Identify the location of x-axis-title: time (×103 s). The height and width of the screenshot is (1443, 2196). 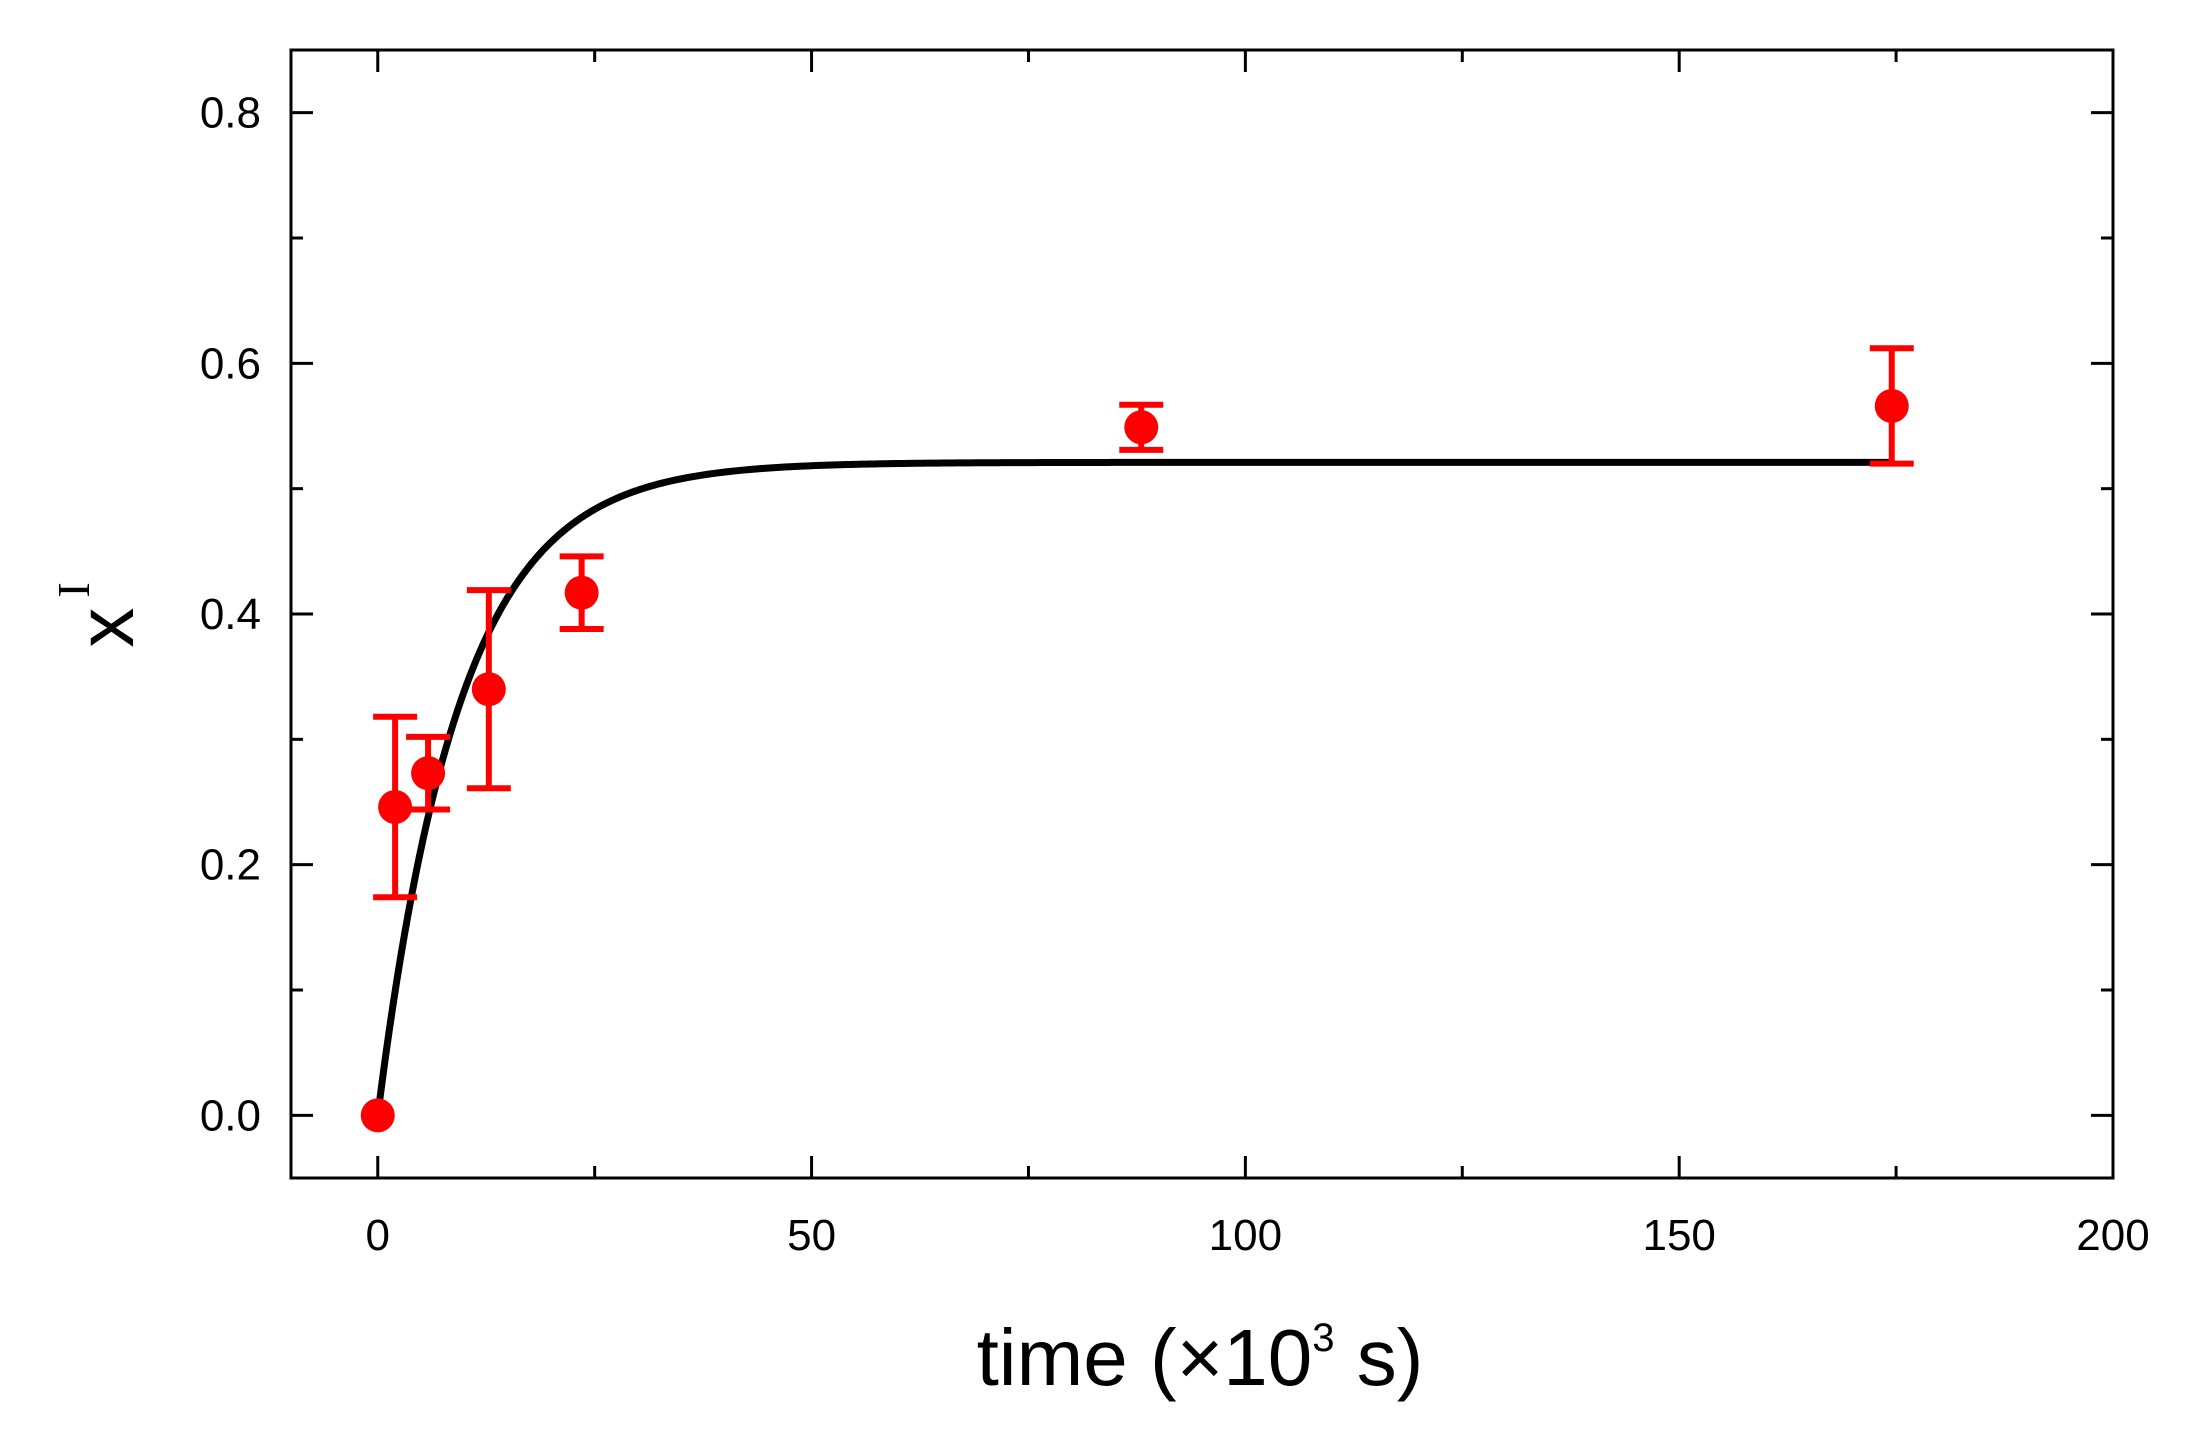
(1200, 1357).